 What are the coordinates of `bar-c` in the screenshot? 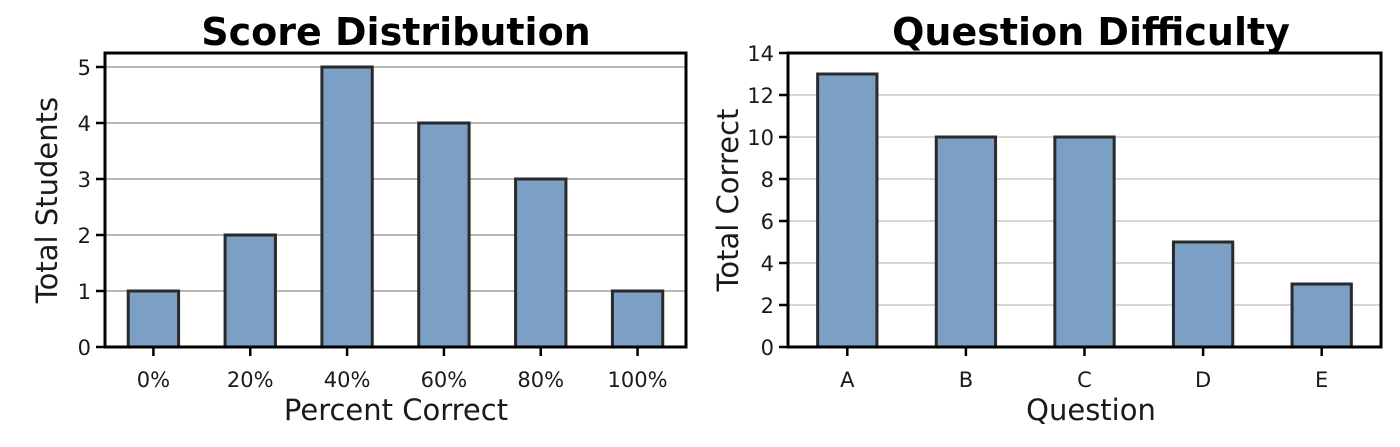 It's located at (1084, 242).